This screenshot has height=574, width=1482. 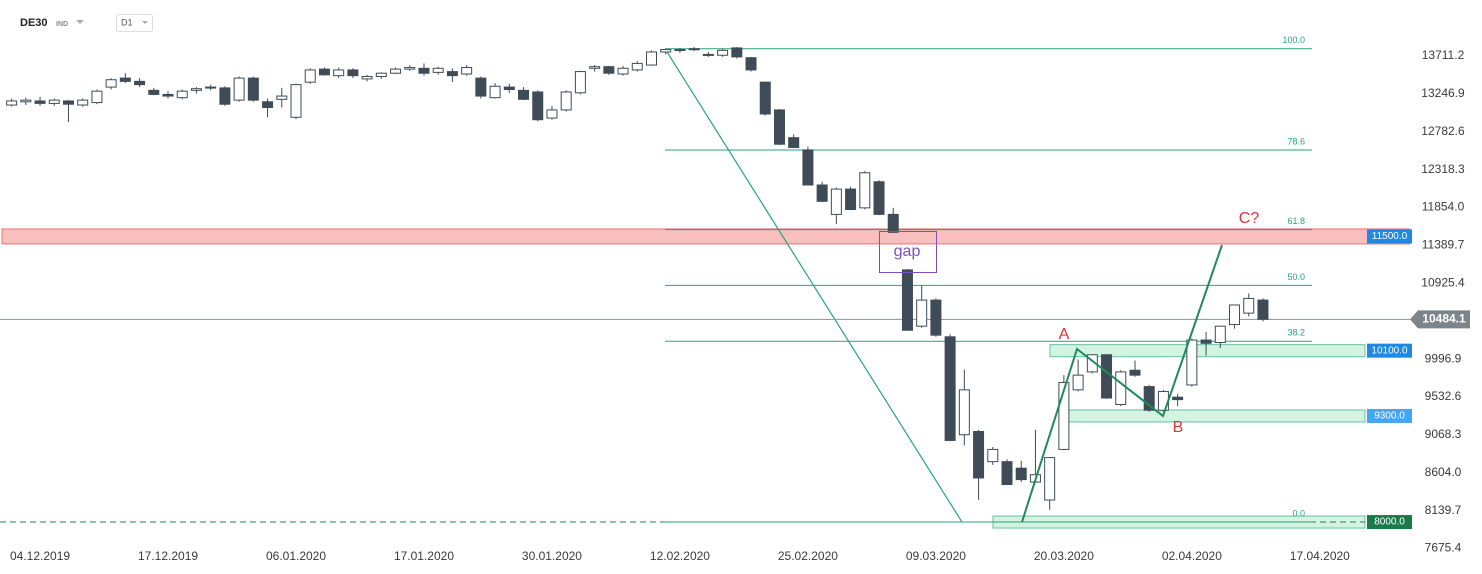 I want to click on annotation: A, so click(x=1064, y=334).